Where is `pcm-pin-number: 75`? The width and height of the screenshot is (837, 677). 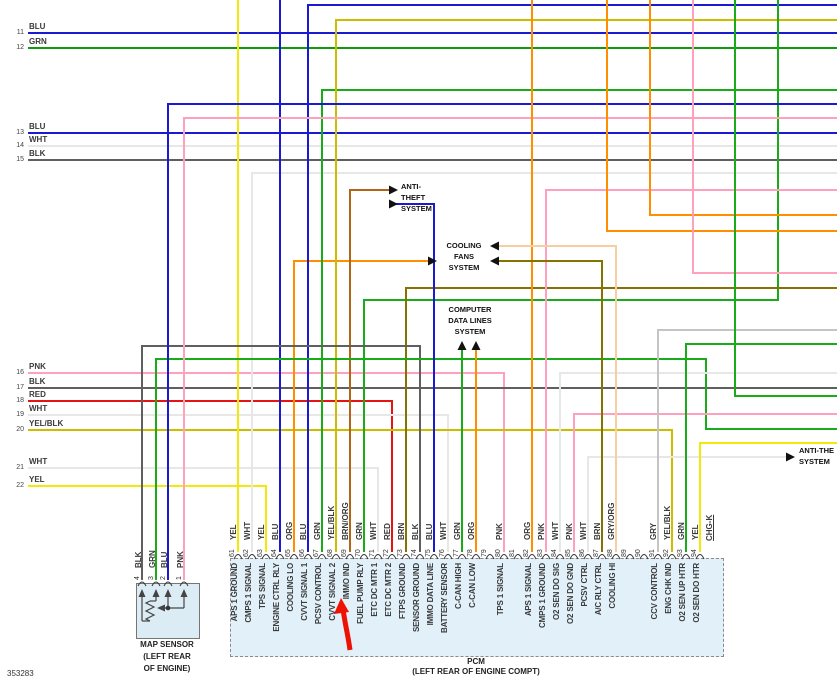
pcm-pin-number: 75 is located at coordinates (428, 553).